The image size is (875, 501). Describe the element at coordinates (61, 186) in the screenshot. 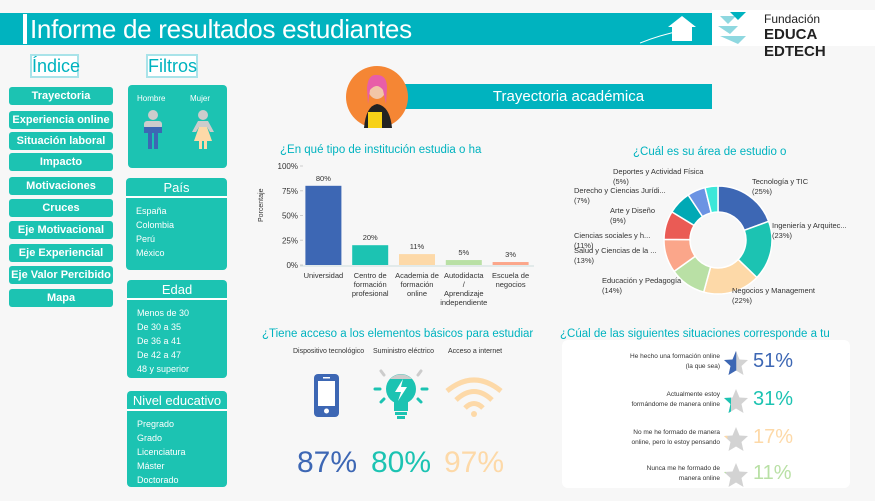

I see `nav-motivaciones: Motivaciones` at that location.